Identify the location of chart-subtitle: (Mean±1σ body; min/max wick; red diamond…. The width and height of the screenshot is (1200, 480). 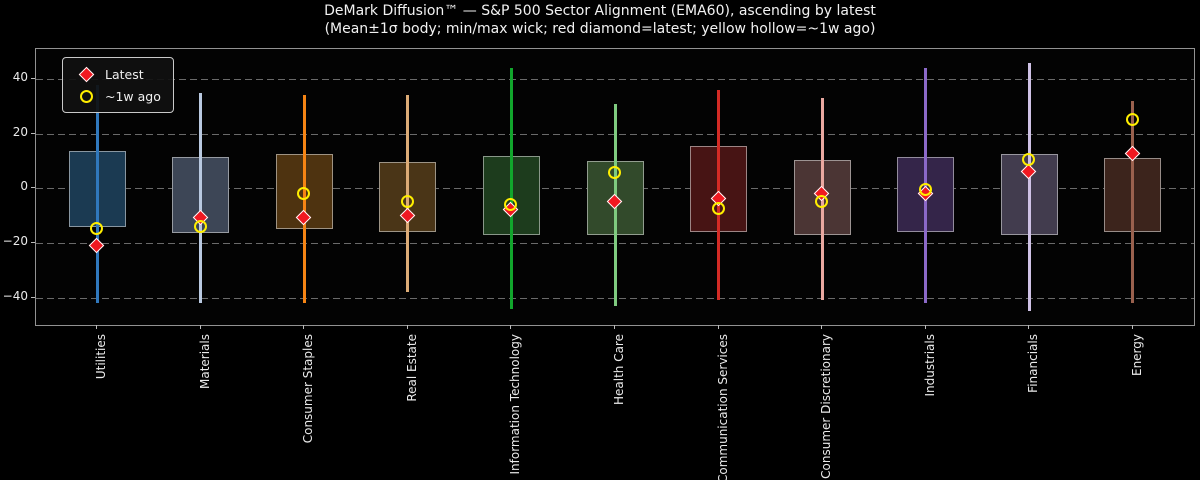
(600, 29).